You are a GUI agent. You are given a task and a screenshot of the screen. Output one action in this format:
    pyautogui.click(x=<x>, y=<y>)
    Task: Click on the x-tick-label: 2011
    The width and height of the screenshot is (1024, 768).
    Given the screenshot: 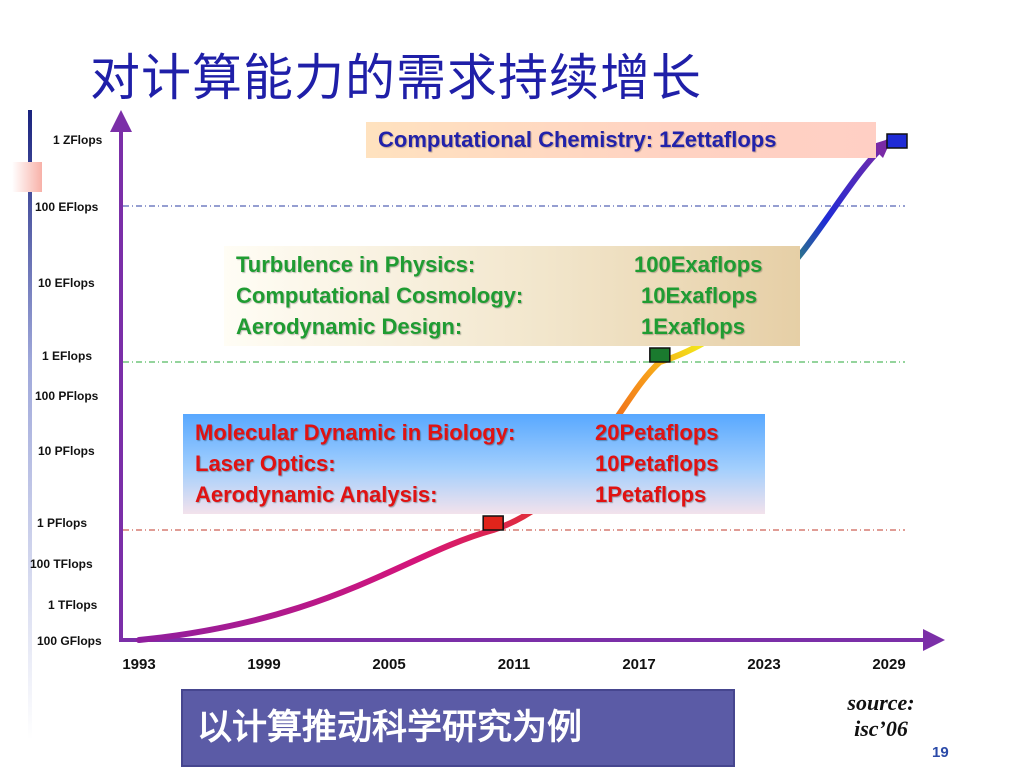 What is the action you would take?
    pyautogui.click(x=514, y=664)
    